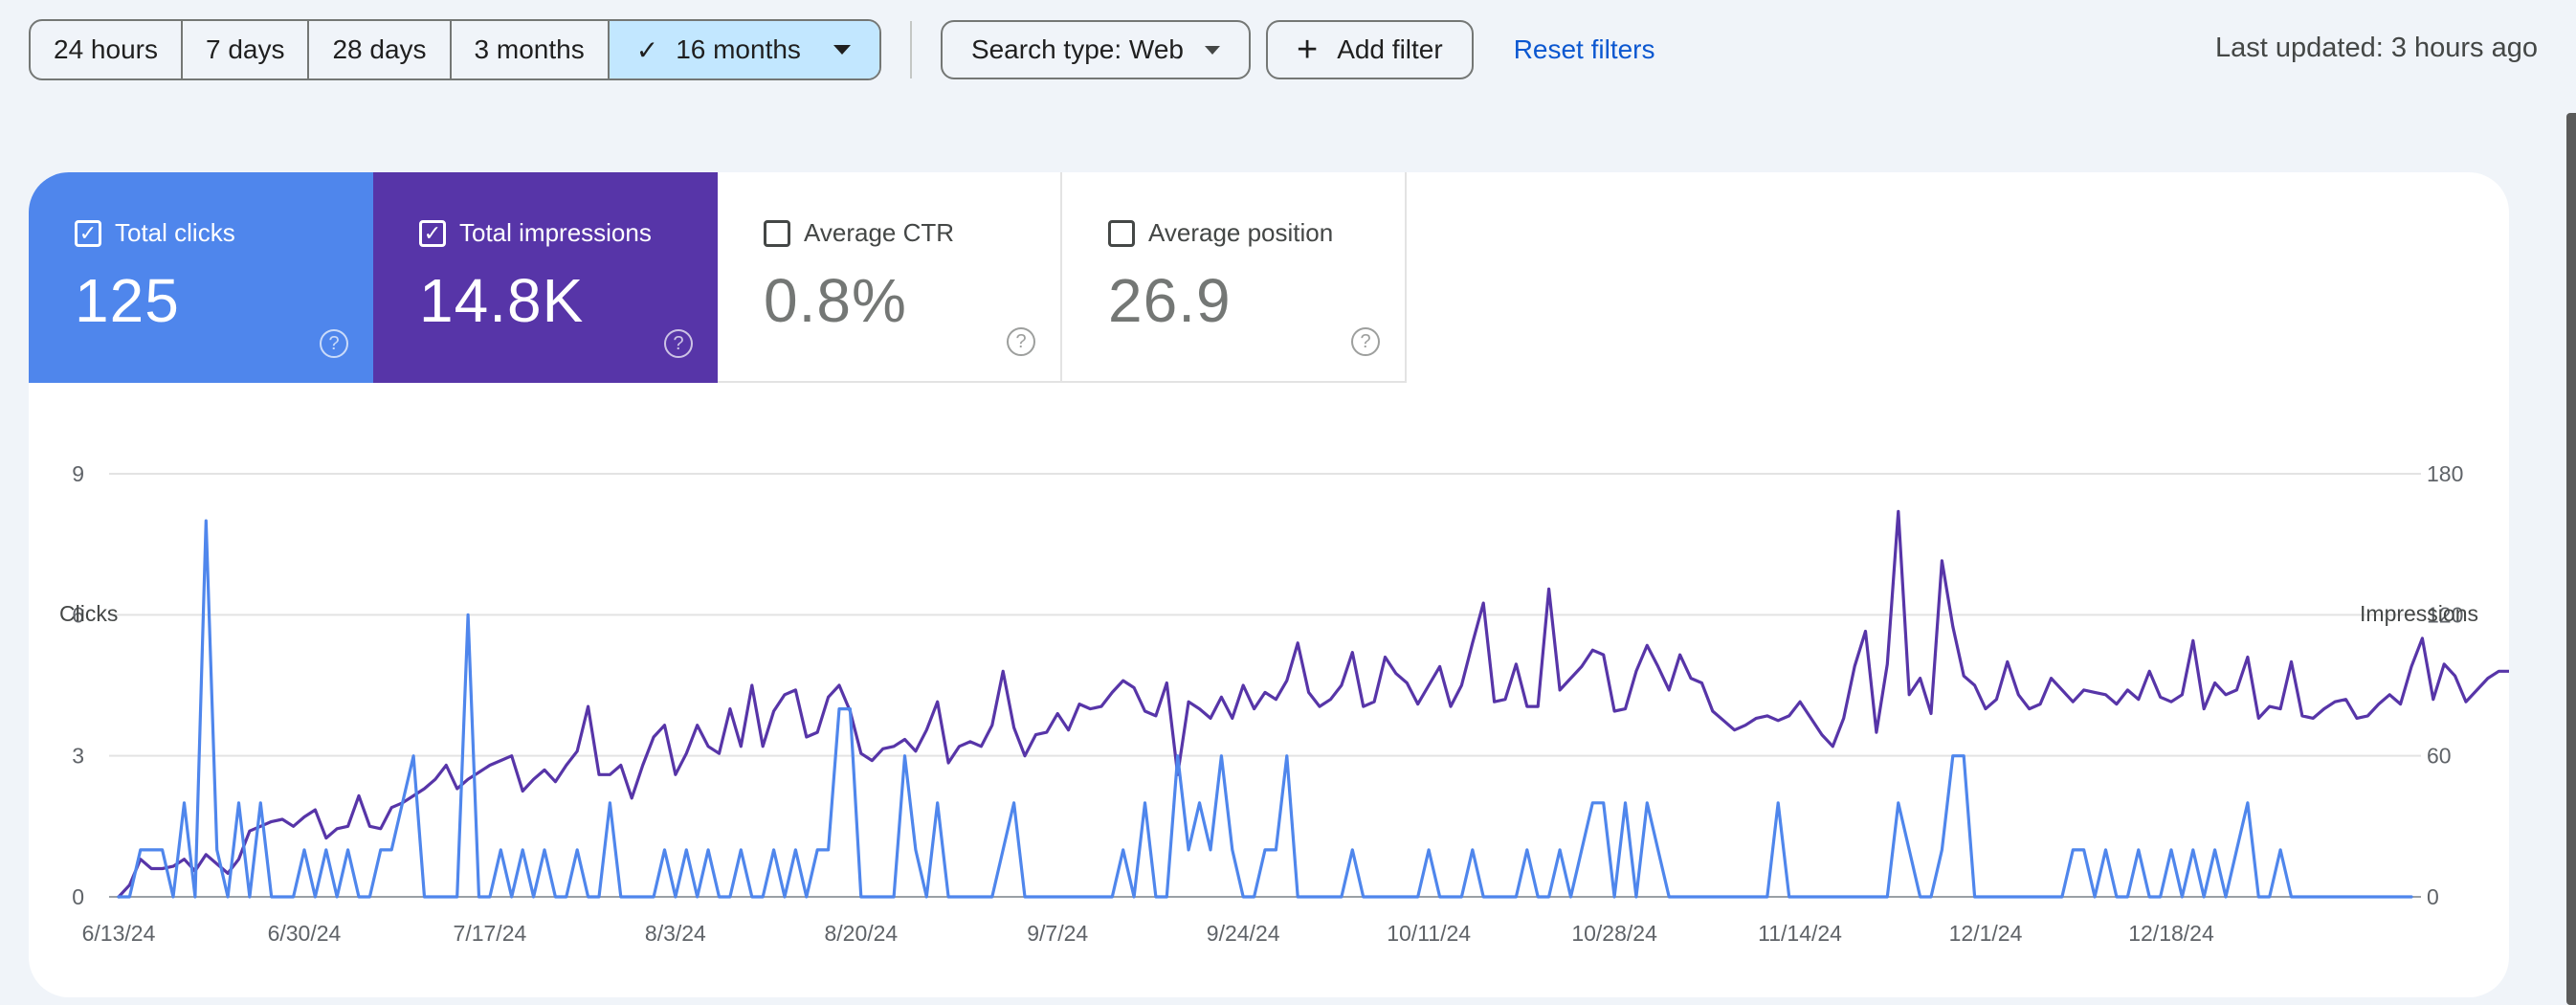 Image resolution: width=2576 pixels, height=1005 pixels. What do you see at coordinates (78, 896) in the screenshot?
I see `left-axis-tick-label: 0` at bounding box center [78, 896].